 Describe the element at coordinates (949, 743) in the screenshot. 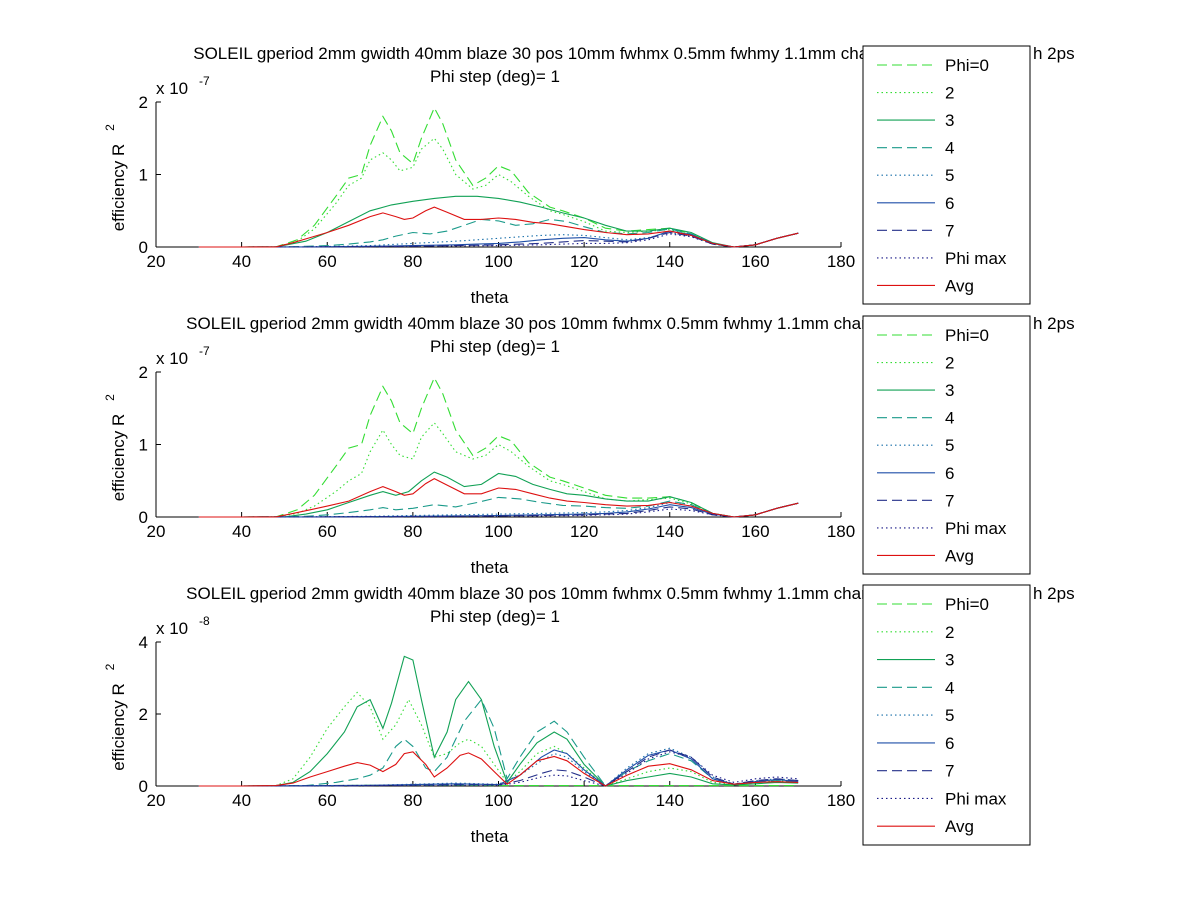

I see `legend-entry: 6` at that location.